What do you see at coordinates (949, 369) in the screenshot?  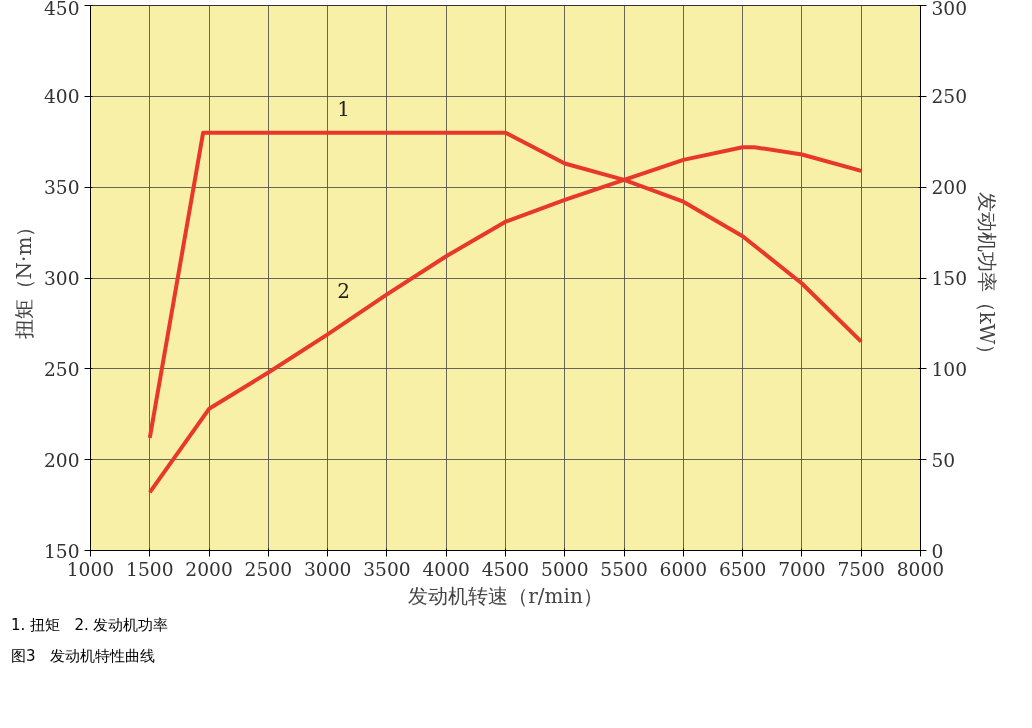 I see `y2-tick-label: 100` at bounding box center [949, 369].